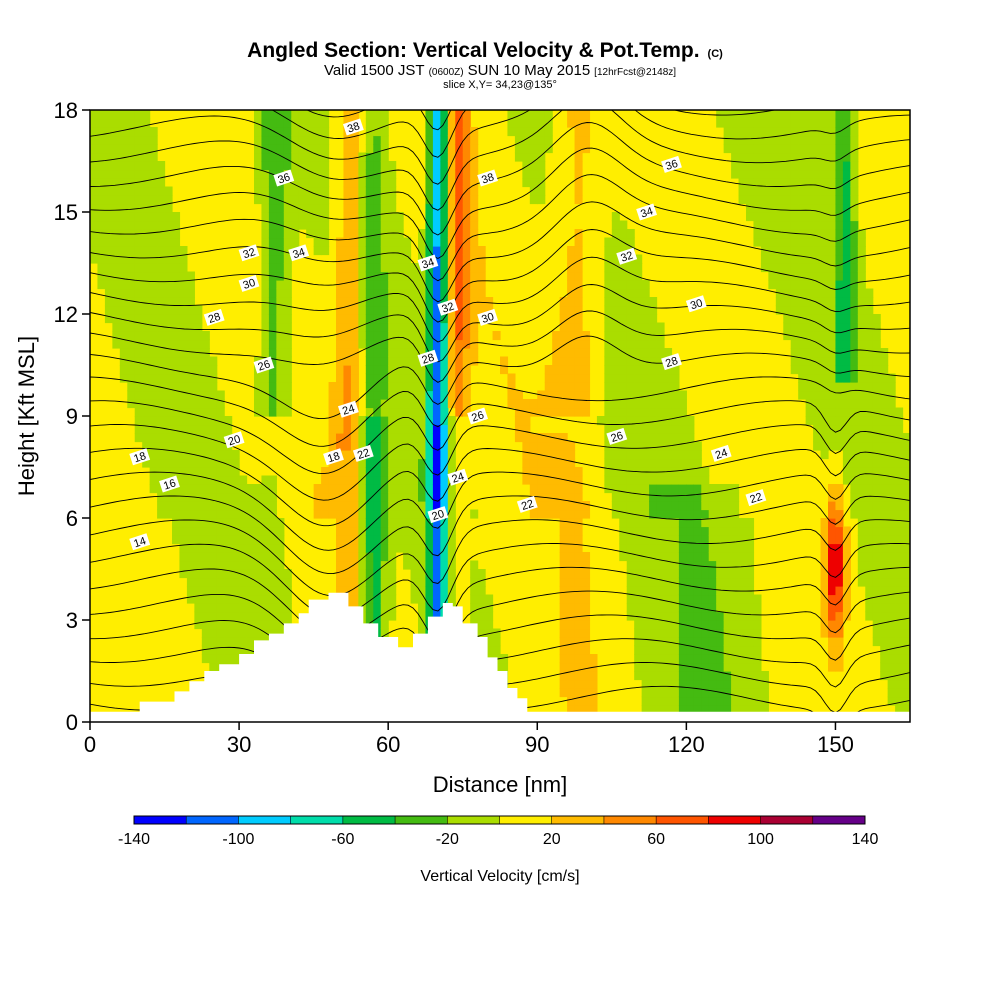 The image size is (1000, 1000). What do you see at coordinates (438, 515) in the screenshot?
I see `theta-contour-label-text: 20` at bounding box center [438, 515].